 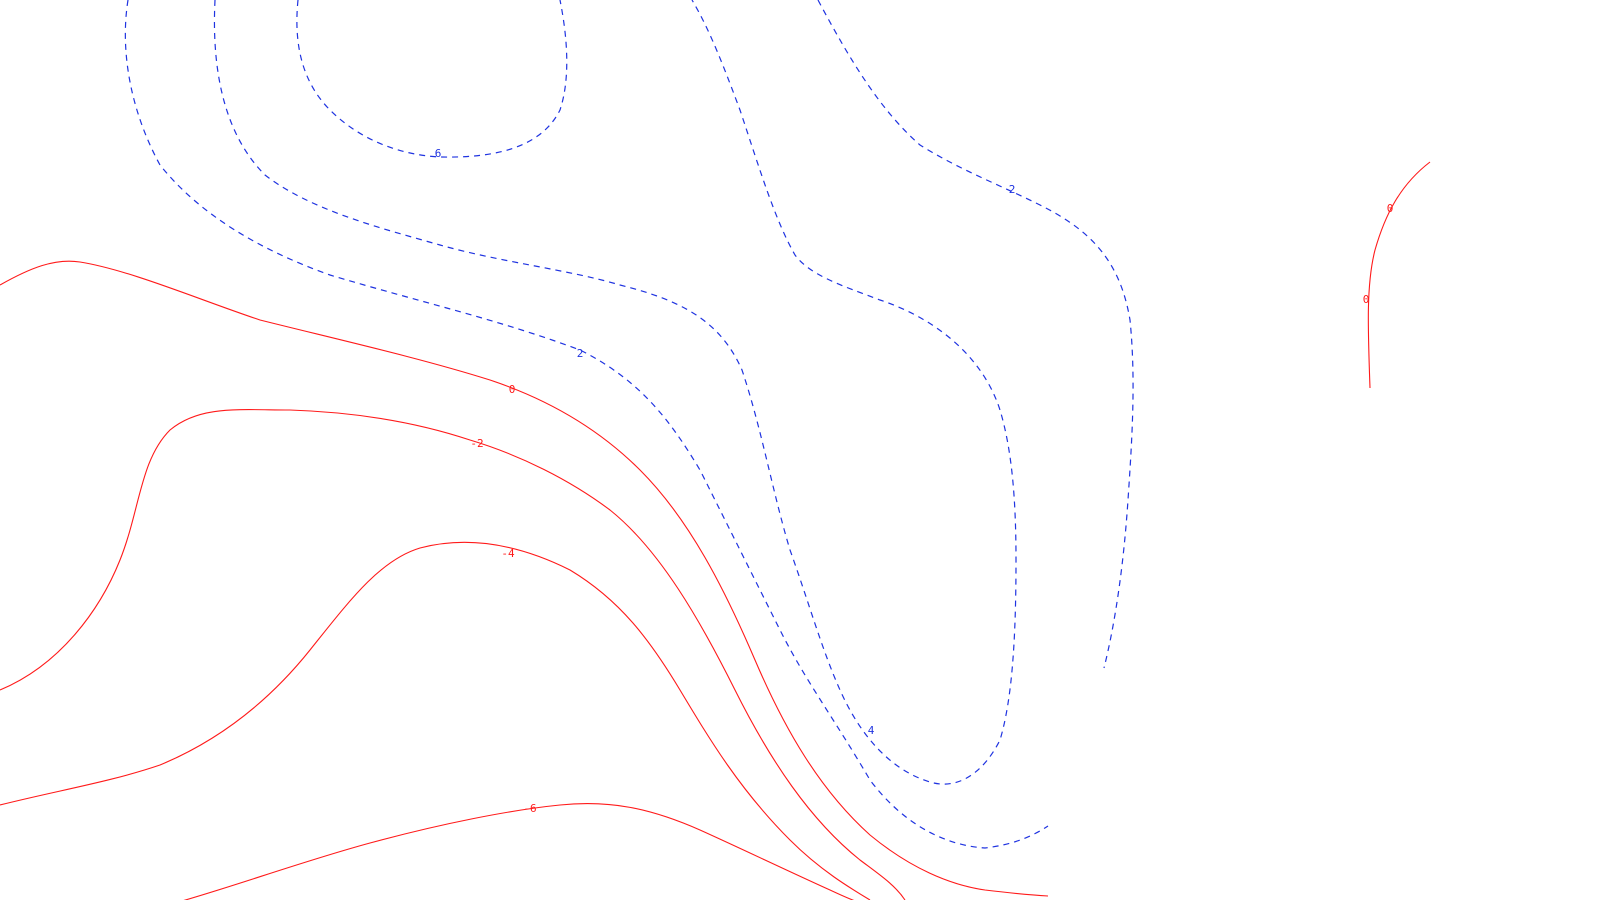 I want to click on label-zero-east-upper: 0, so click(x=1390, y=208).